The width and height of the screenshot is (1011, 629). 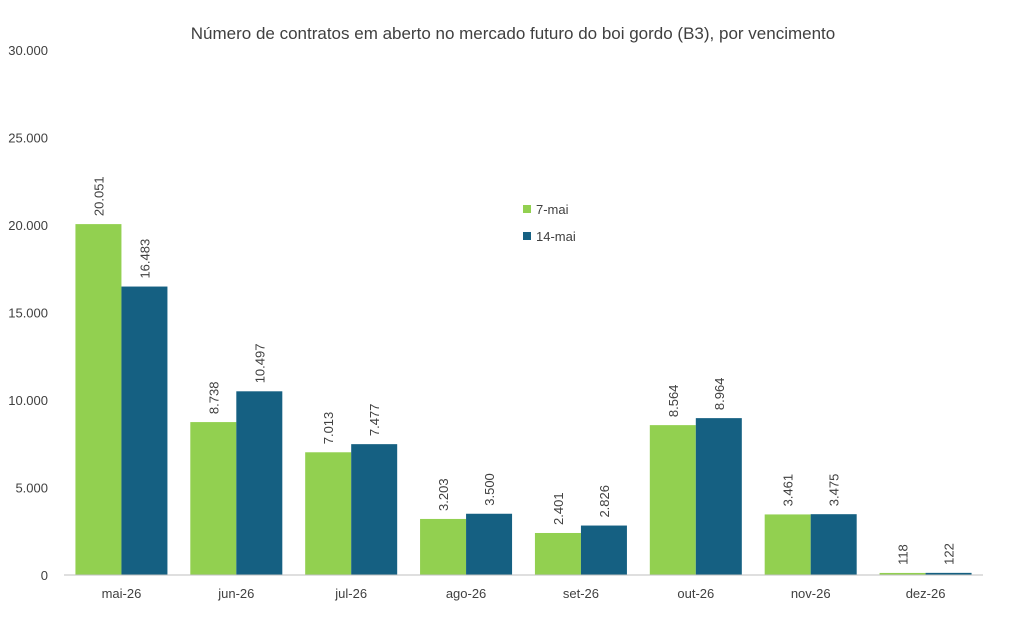 I want to click on x-tick-label: jul-26, so click(x=350, y=593).